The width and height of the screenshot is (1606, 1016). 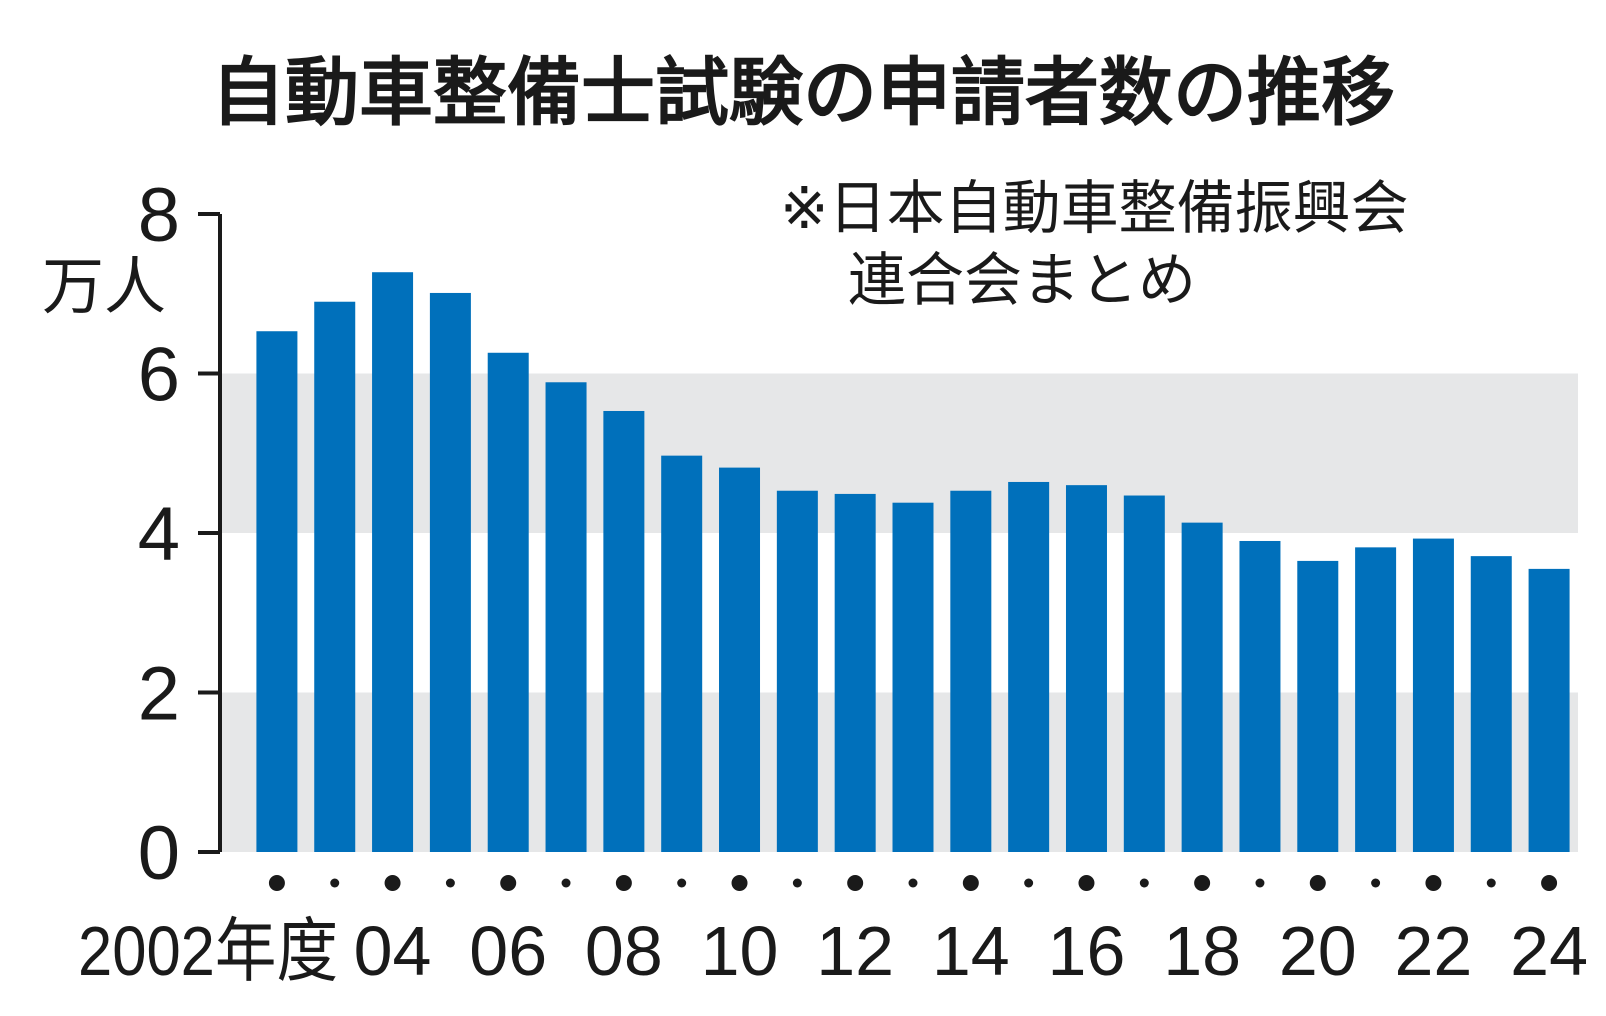 What do you see at coordinates (970, 883) in the screenshot?
I see `x-dot-2014` at bounding box center [970, 883].